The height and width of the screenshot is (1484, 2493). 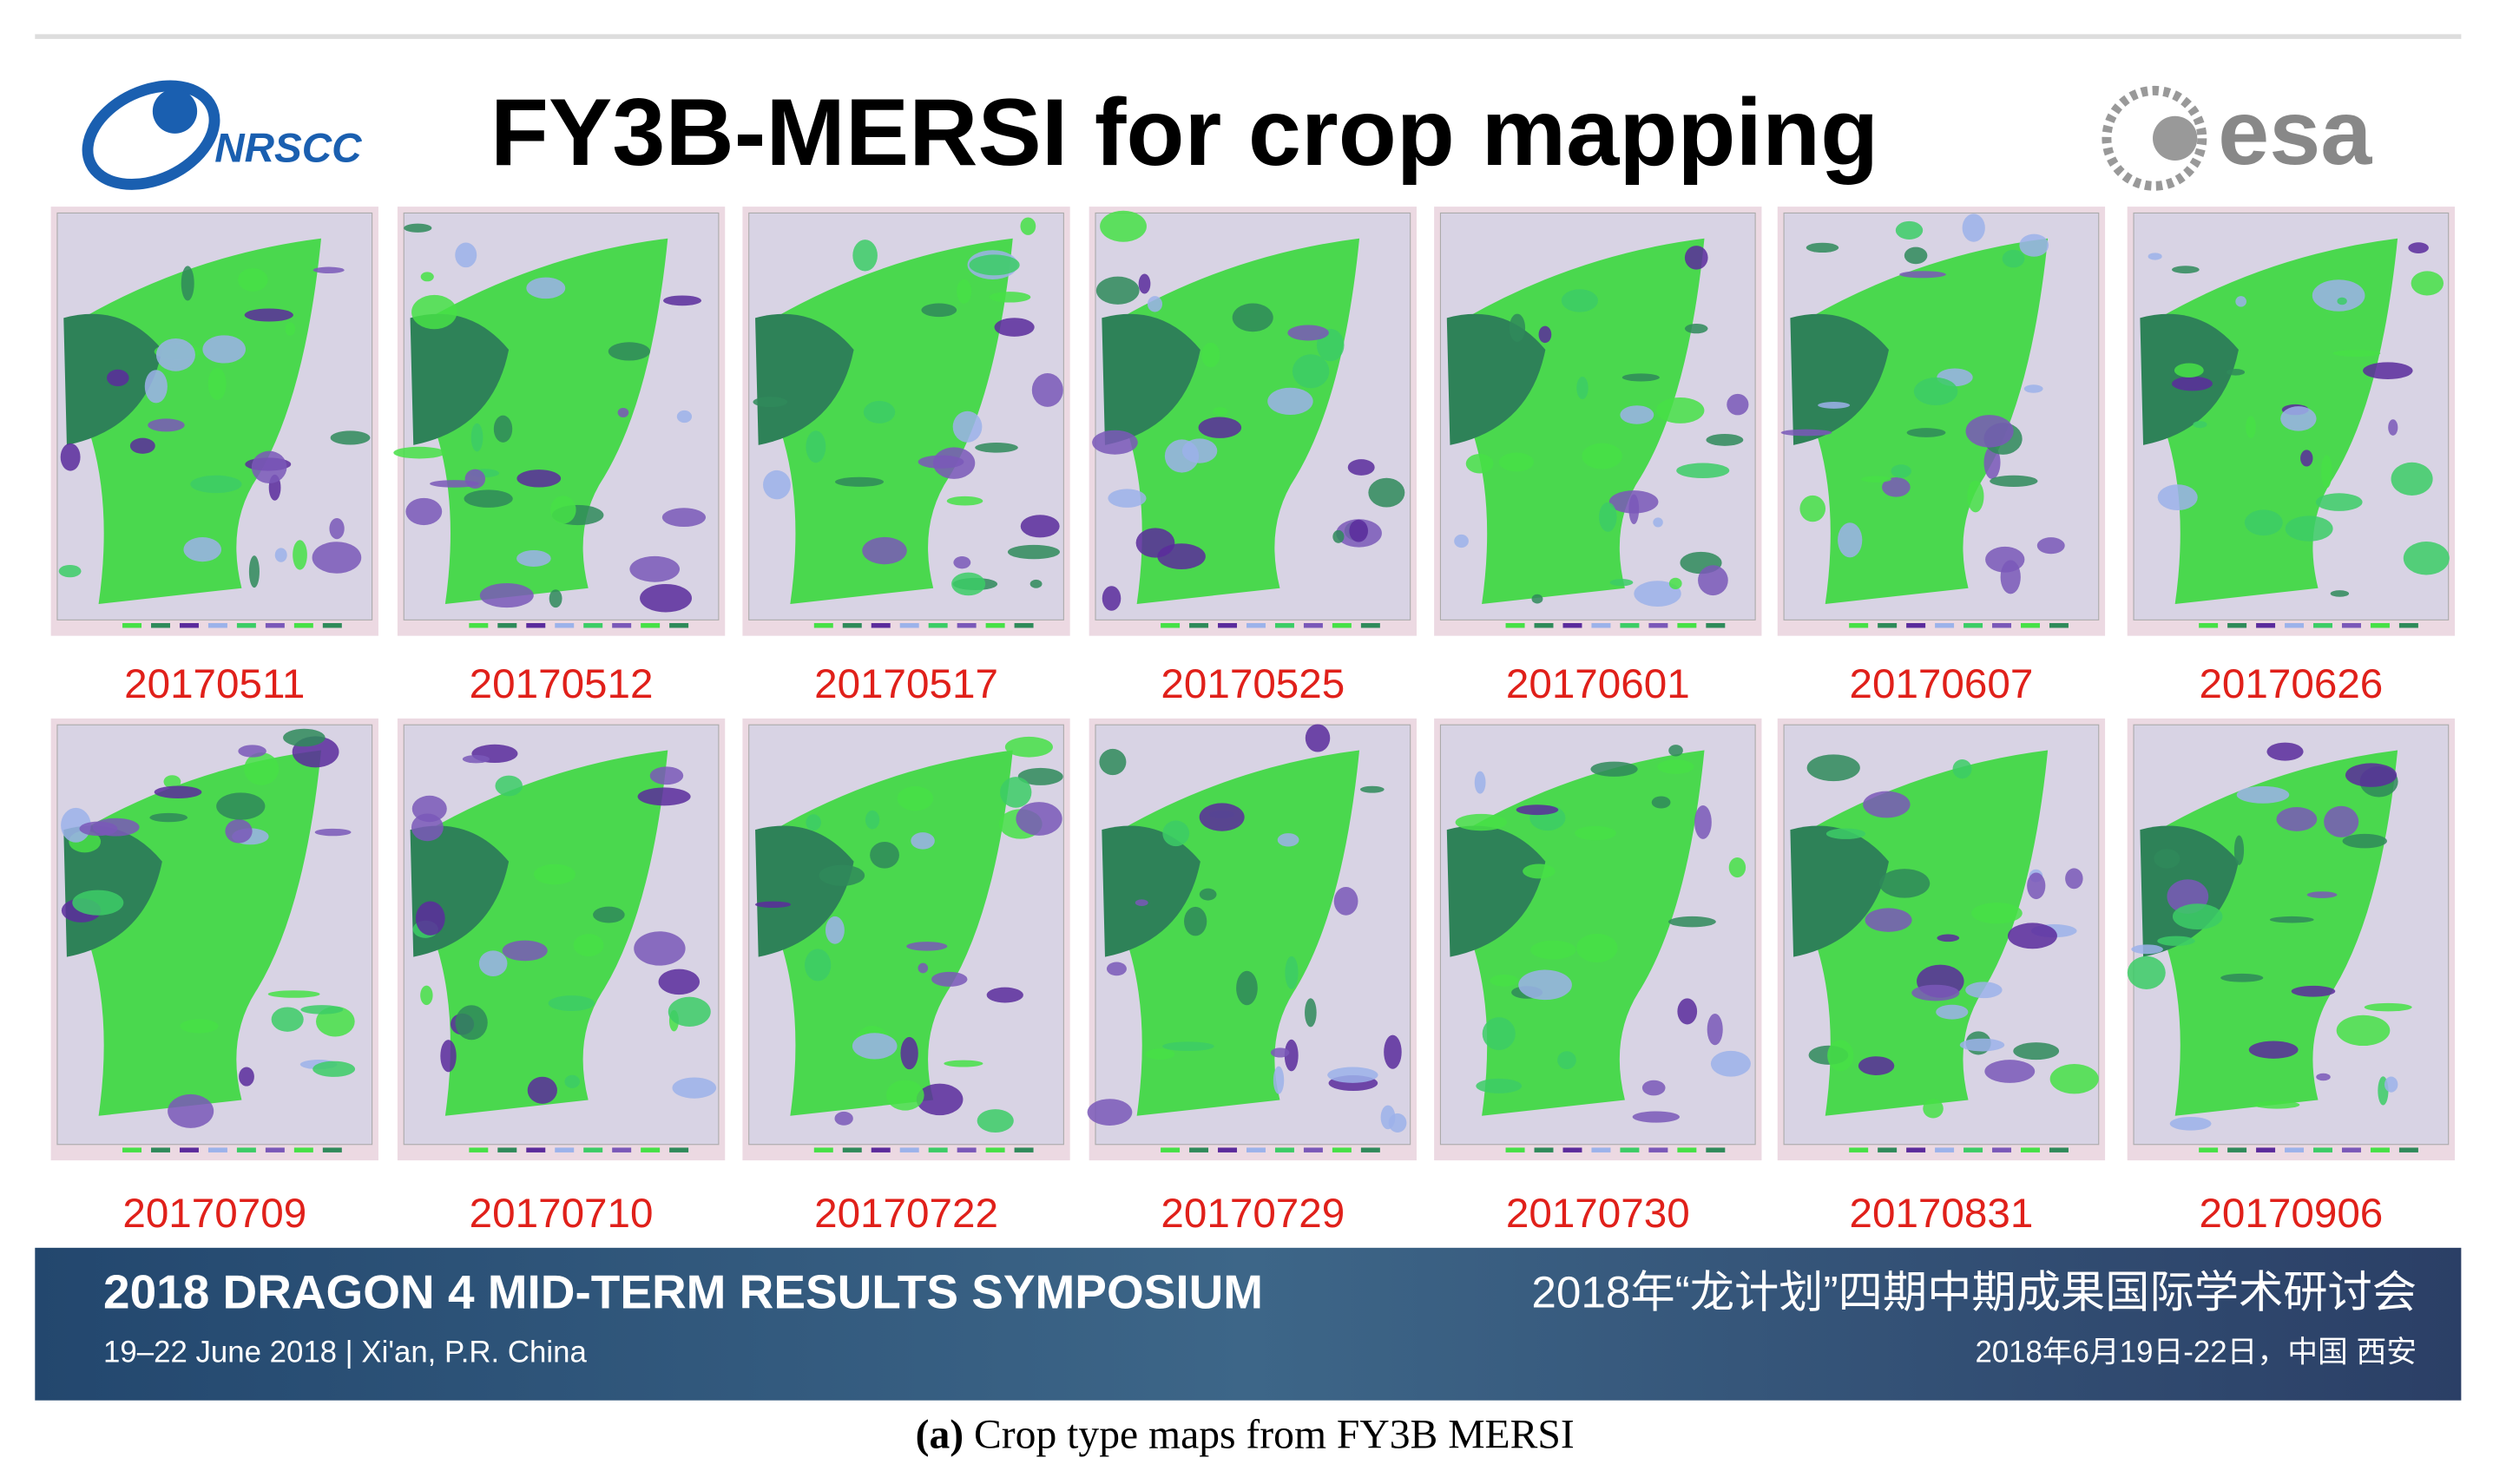 What do you see at coordinates (222, 135) in the screenshot?
I see `nrscc-logo: NRSCC` at bounding box center [222, 135].